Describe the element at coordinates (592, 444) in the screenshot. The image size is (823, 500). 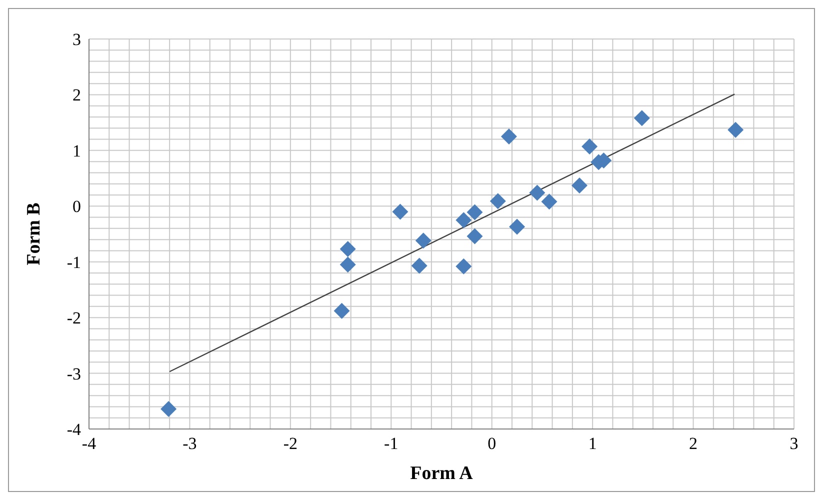
I see `x-tick-label: 1` at that location.